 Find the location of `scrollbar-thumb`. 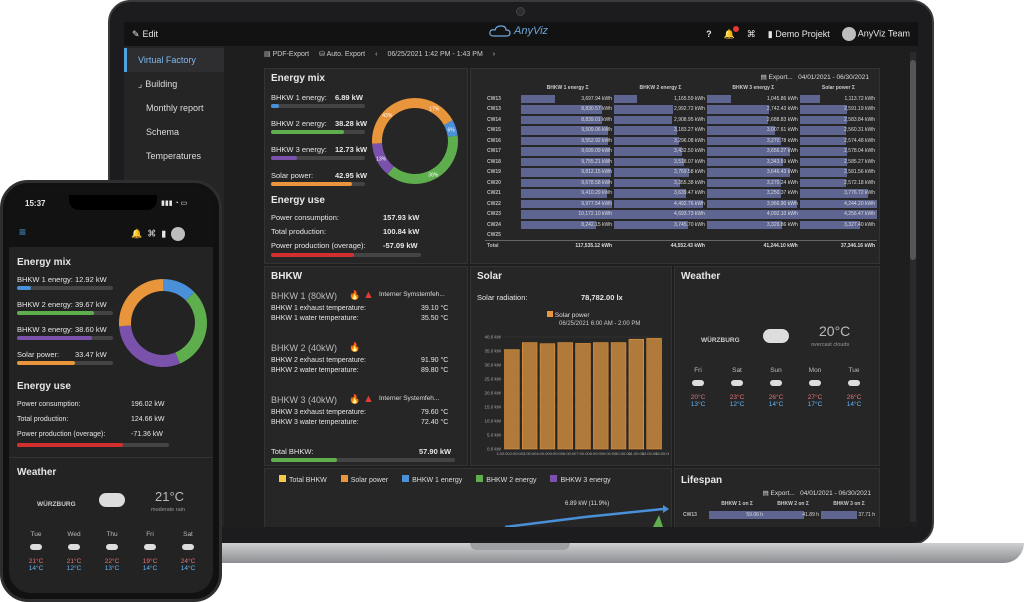

scrollbar-thumb is located at coordinates (913, 160).